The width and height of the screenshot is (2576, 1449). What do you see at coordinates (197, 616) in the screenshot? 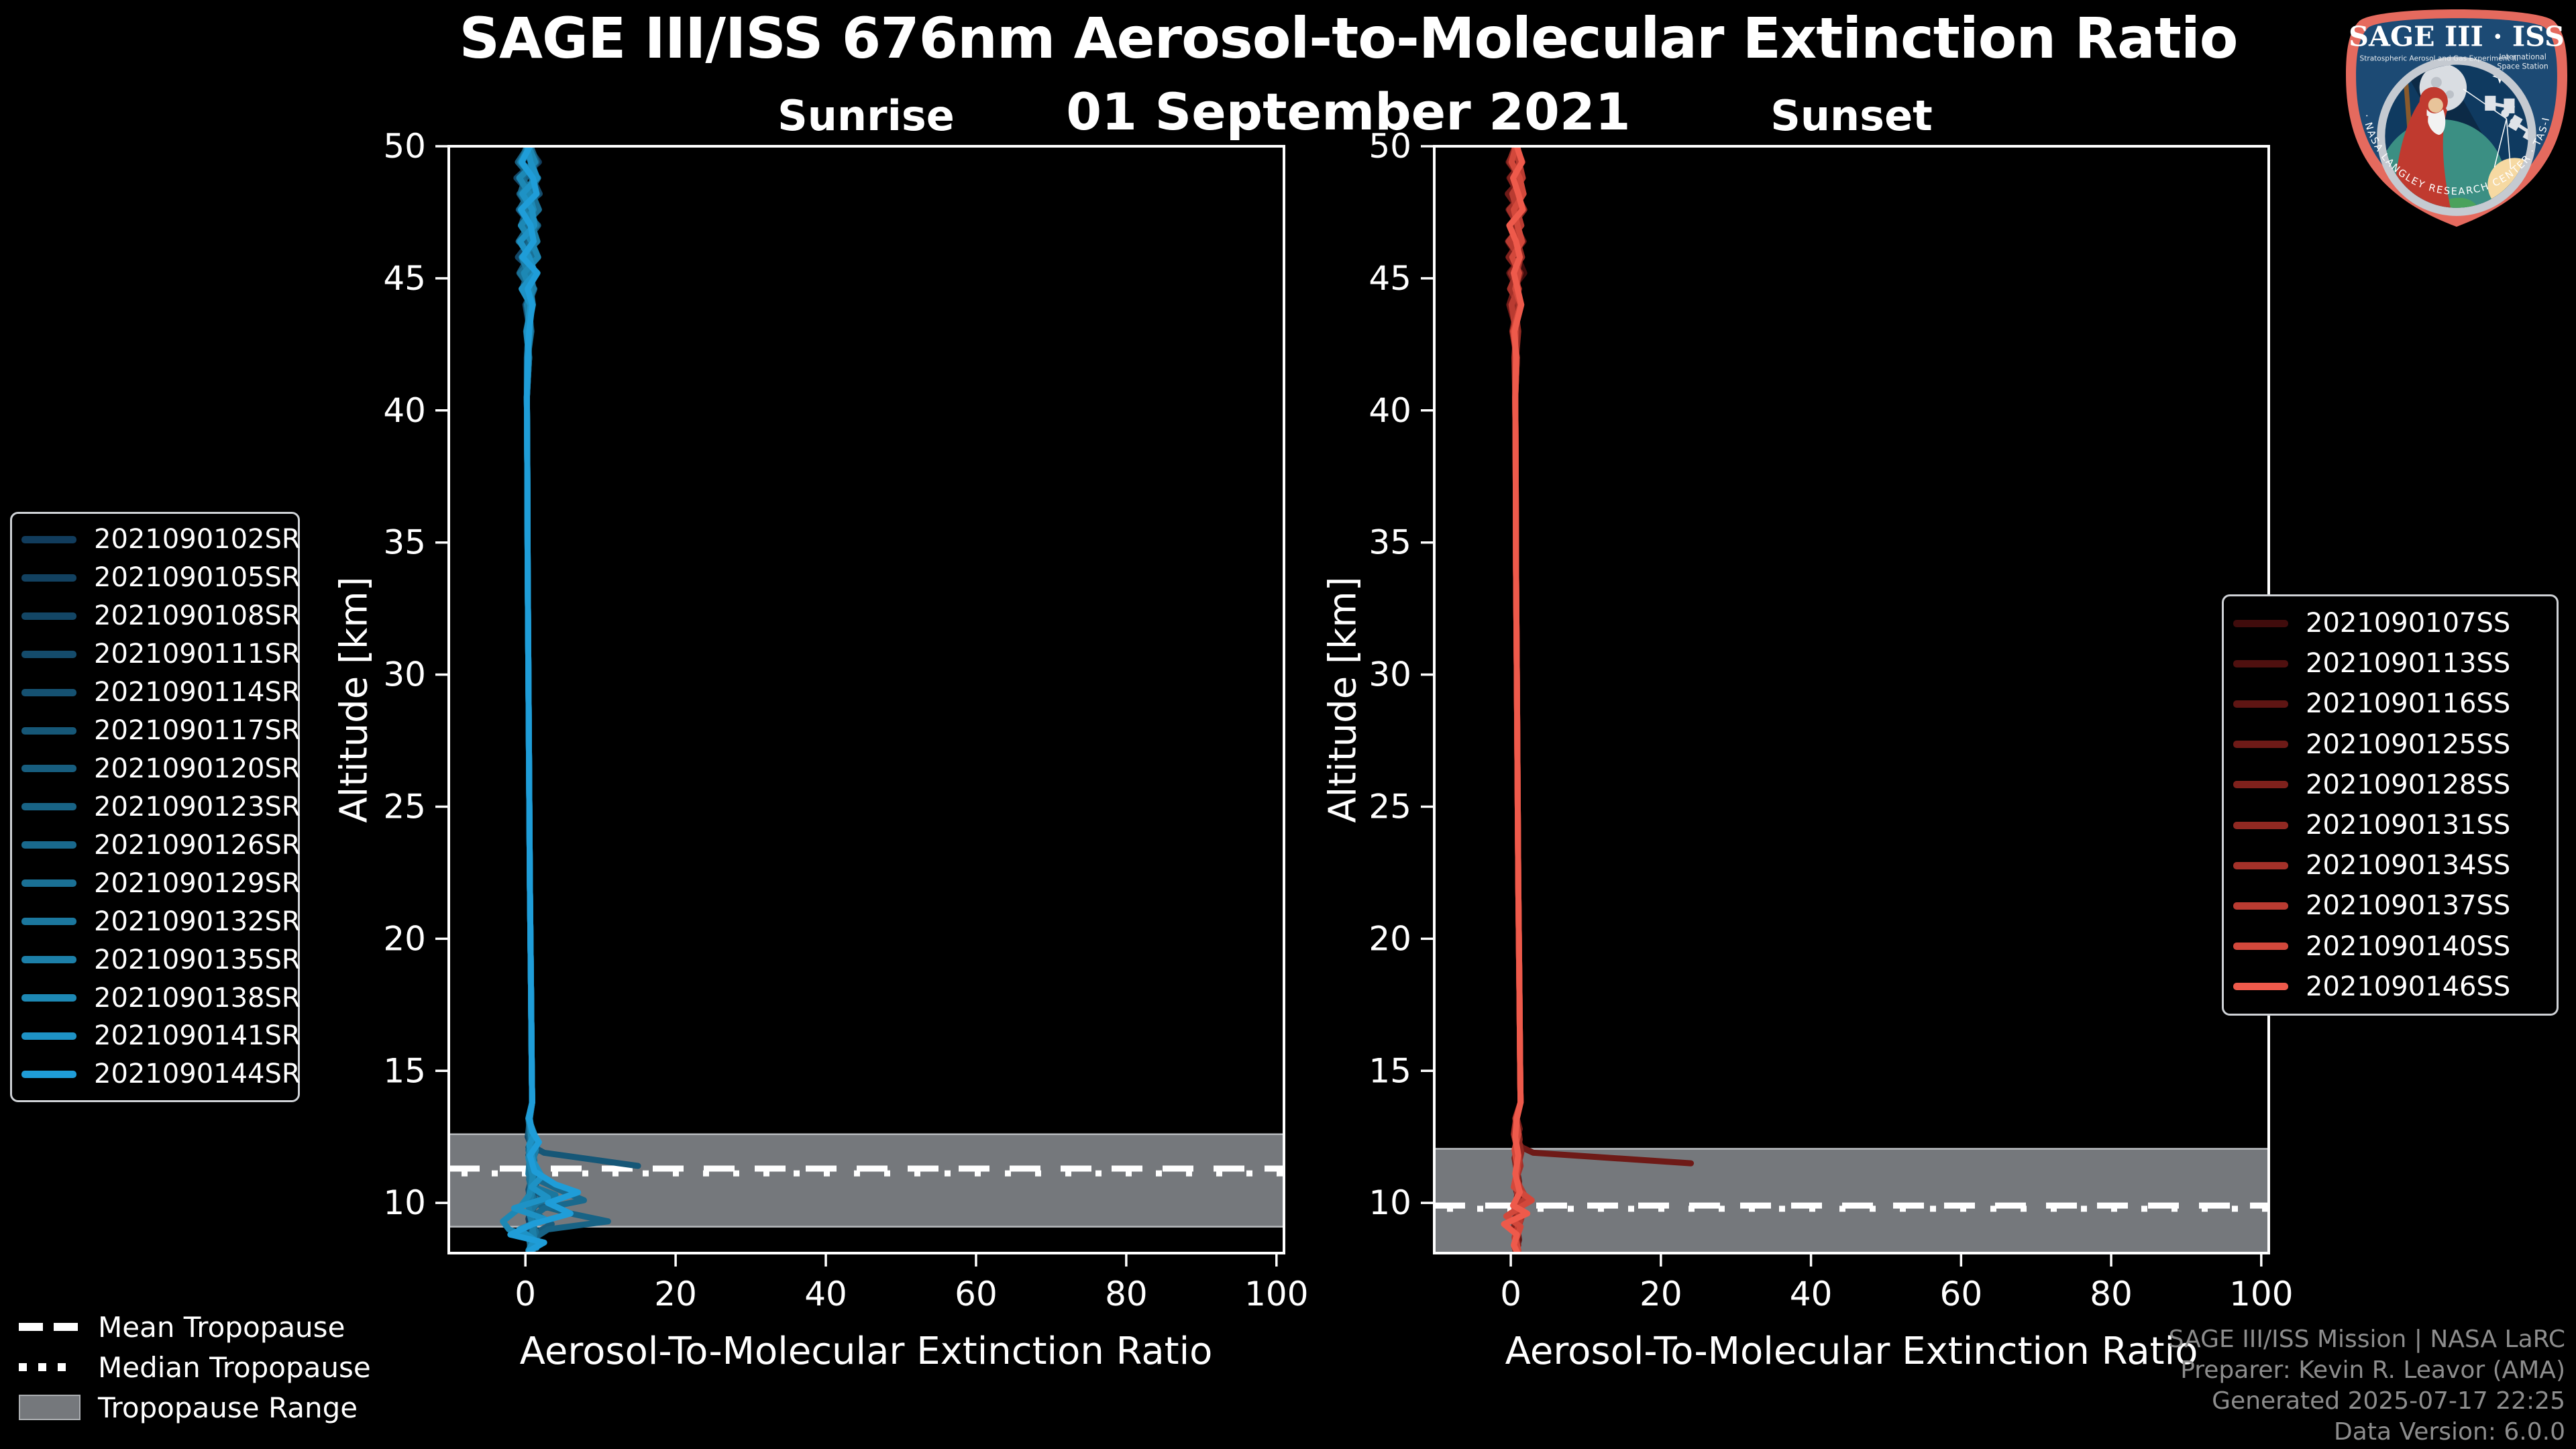
I see `legend-event-label: 2021090108SR` at bounding box center [197, 616].